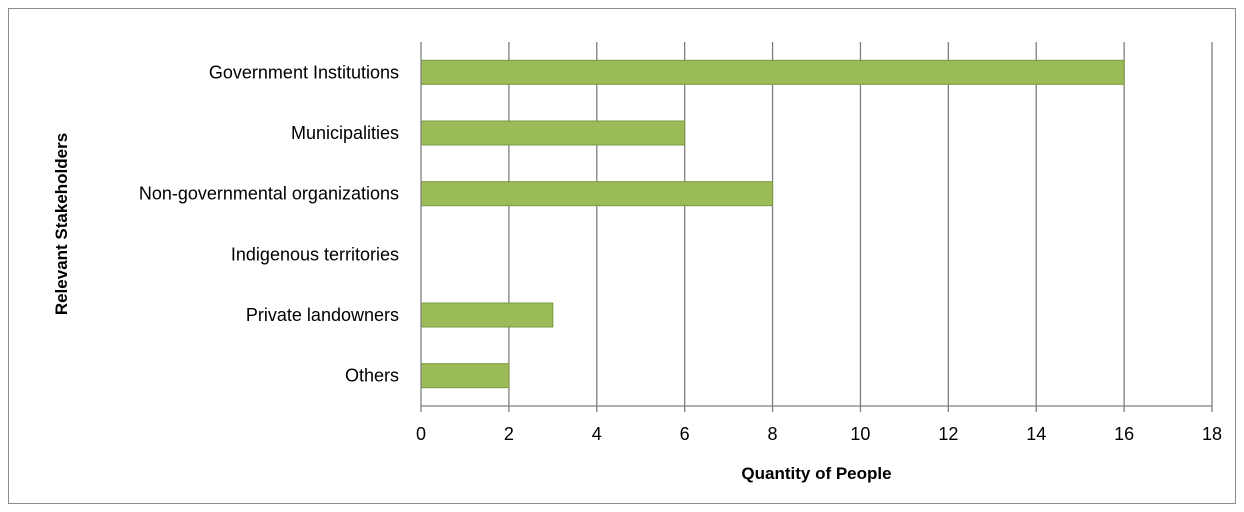  Describe the element at coordinates (372, 376) in the screenshot. I see `category-label: Others` at that location.